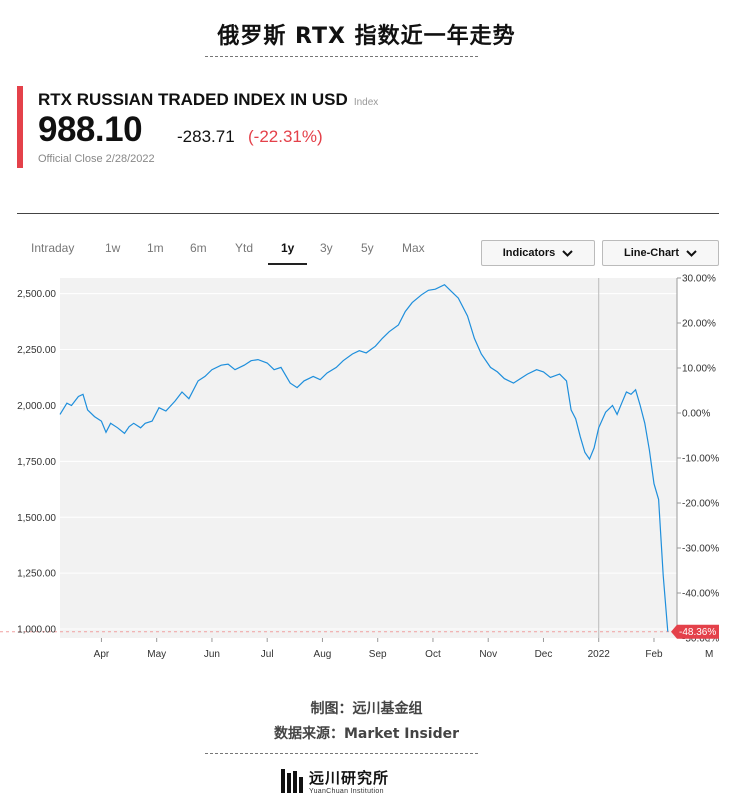  Describe the element at coordinates (529, 253) in the screenshot. I see `indicators-label: Indicators` at that location.